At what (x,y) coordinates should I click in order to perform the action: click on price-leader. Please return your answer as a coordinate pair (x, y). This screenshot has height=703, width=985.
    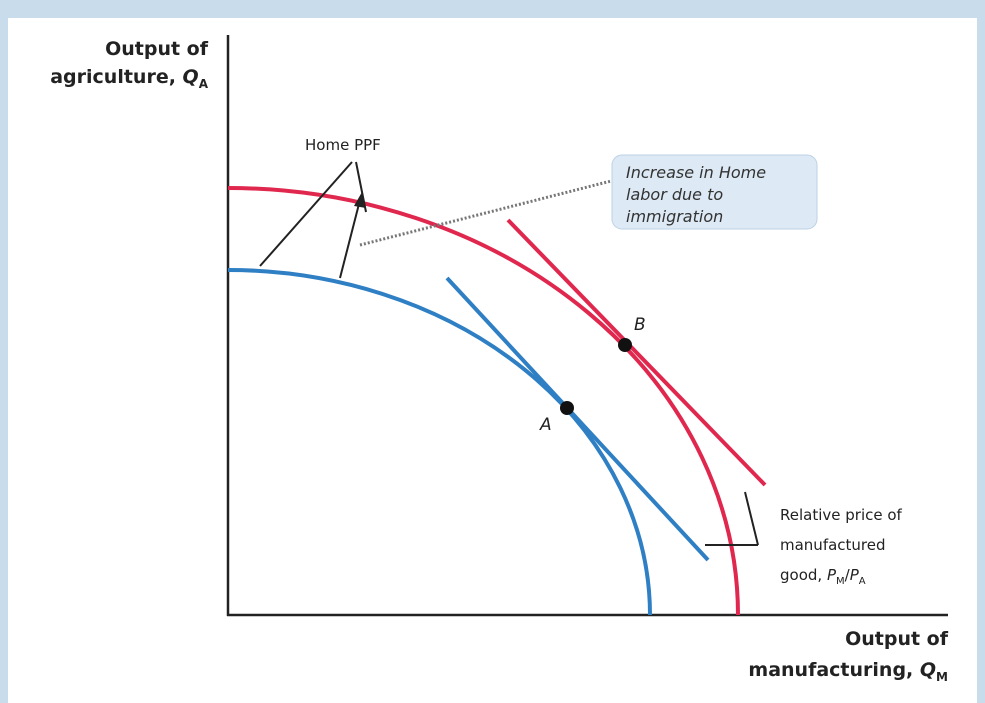
    Looking at the image, I should click on (751, 518).